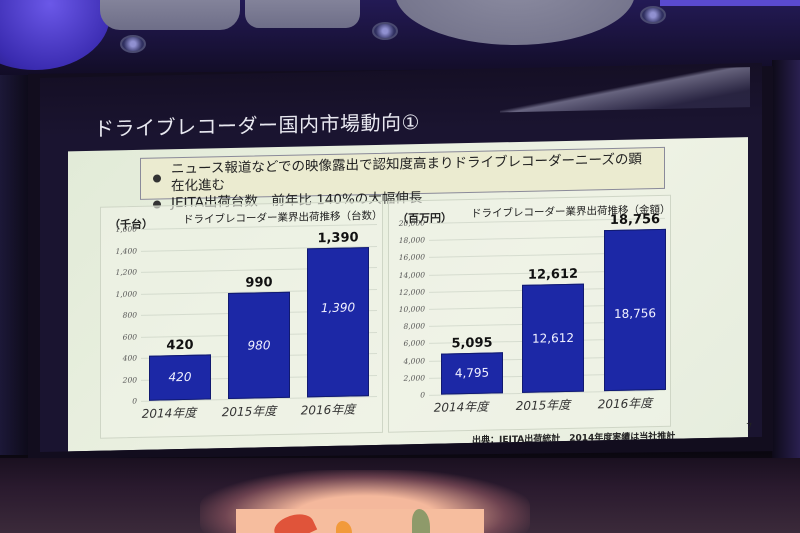 This screenshot has height=533, width=800. Describe the element at coordinates (472, 343) in the screenshot. I see `bar-top-label: 5,095` at that location.